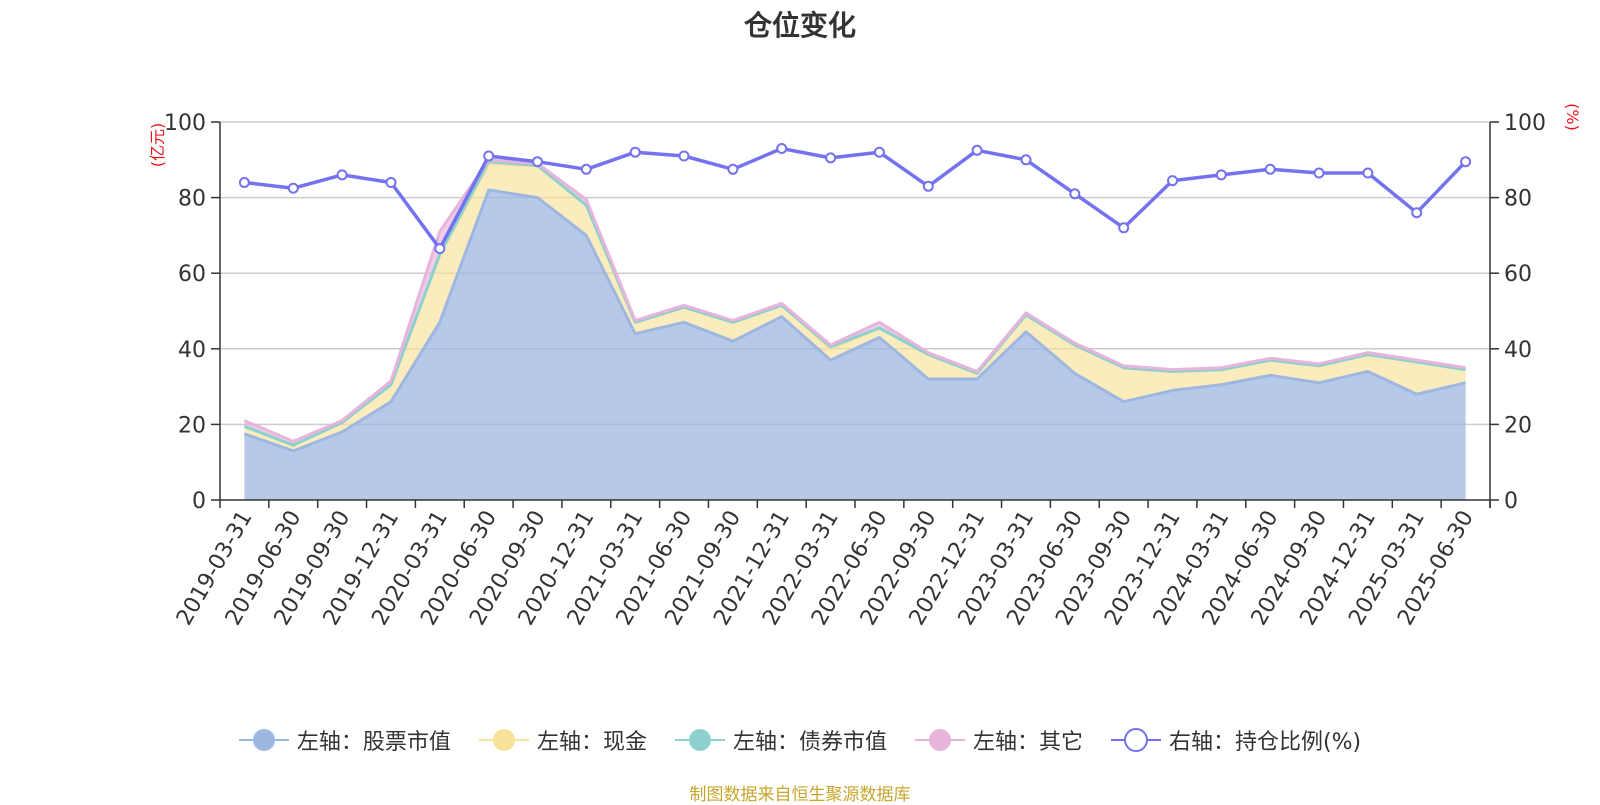  What do you see at coordinates (185, 123) in the screenshot?
I see `left-axis-tick-label: 100` at bounding box center [185, 123].